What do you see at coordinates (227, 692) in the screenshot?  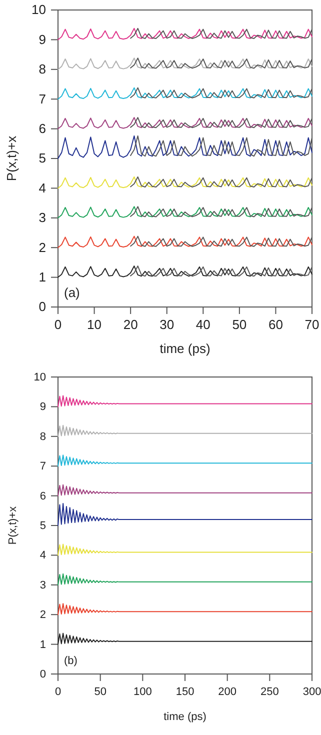 I see `x-tick-label: 200` at bounding box center [227, 692].